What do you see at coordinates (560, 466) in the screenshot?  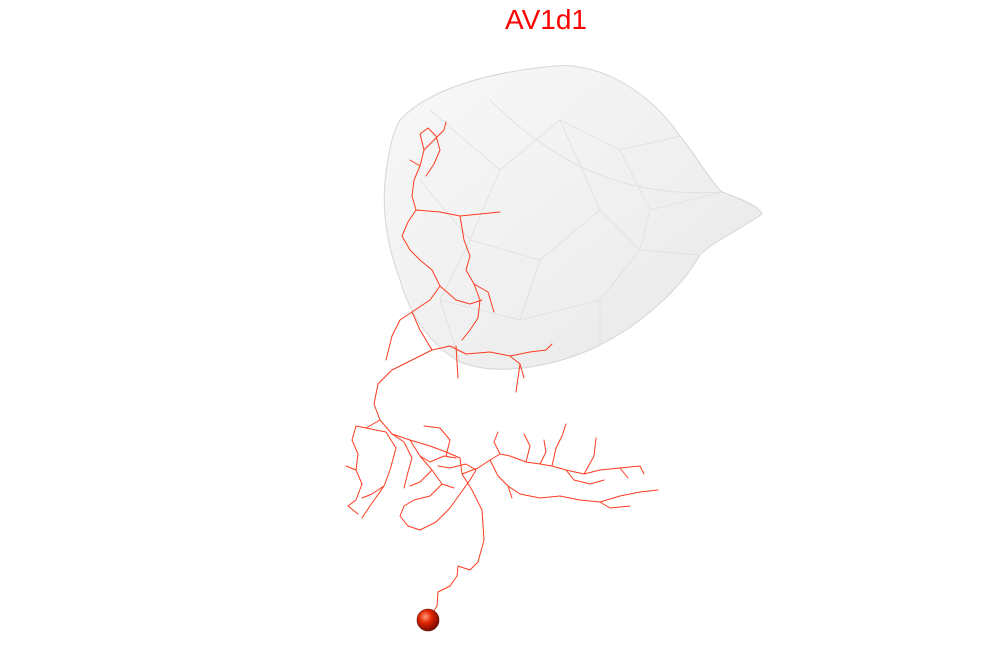 I see `neuron-branch-right` at bounding box center [560, 466].